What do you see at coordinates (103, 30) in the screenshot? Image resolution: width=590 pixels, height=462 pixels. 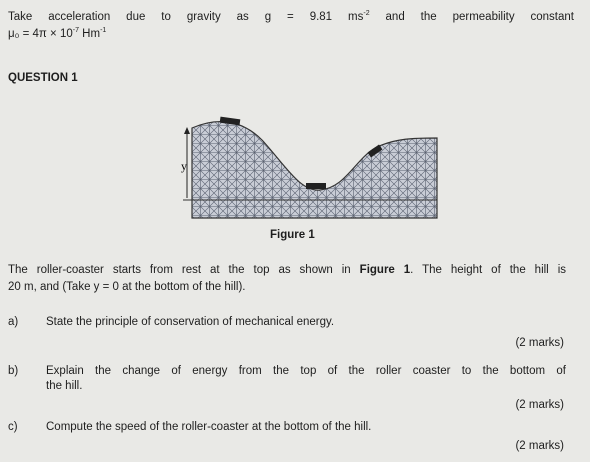 I see `superscript: -1` at bounding box center [103, 30].